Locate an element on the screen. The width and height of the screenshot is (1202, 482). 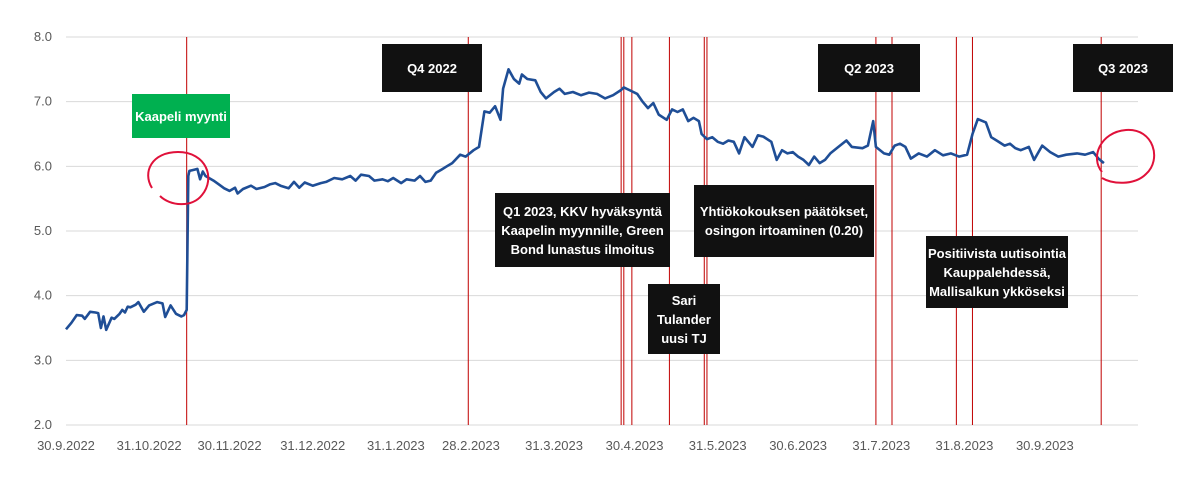
annotation-line: Sari is located at coordinates (684, 300).